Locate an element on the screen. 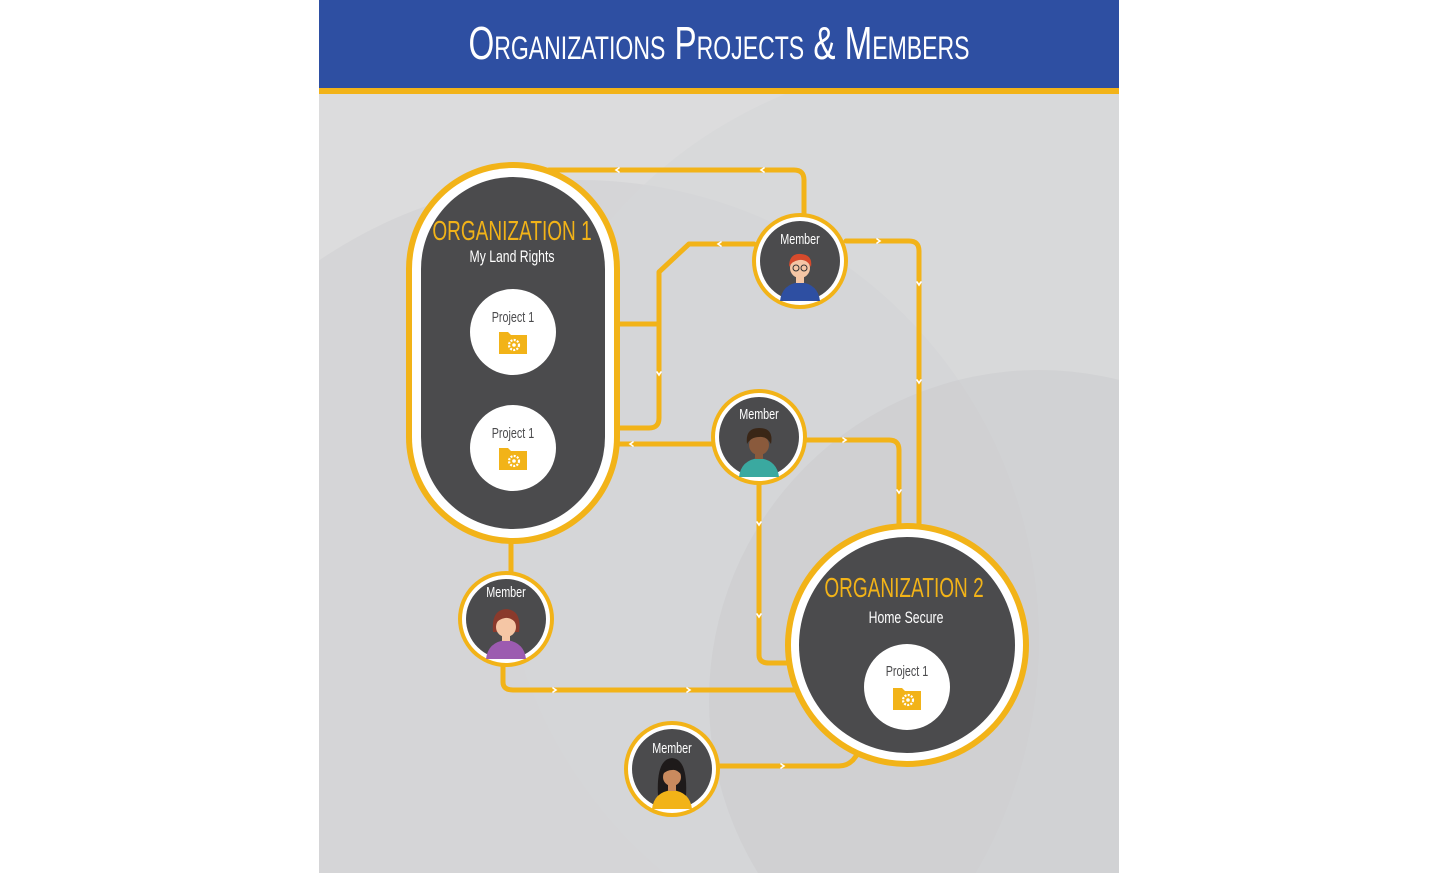  member-node-4: Member is located at coordinates (672, 769).